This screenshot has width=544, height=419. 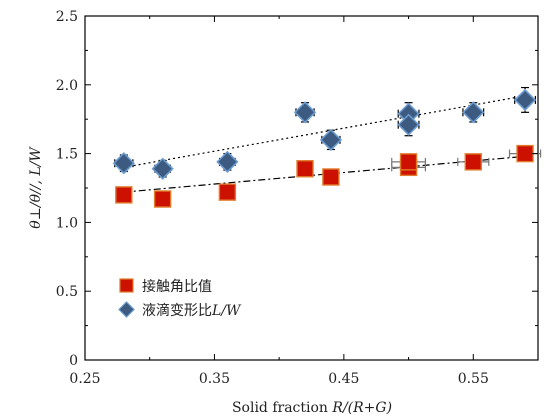 What do you see at coordinates (67, 155) in the screenshot?
I see `y-tick-label: 1.5` at bounding box center [67, 155].